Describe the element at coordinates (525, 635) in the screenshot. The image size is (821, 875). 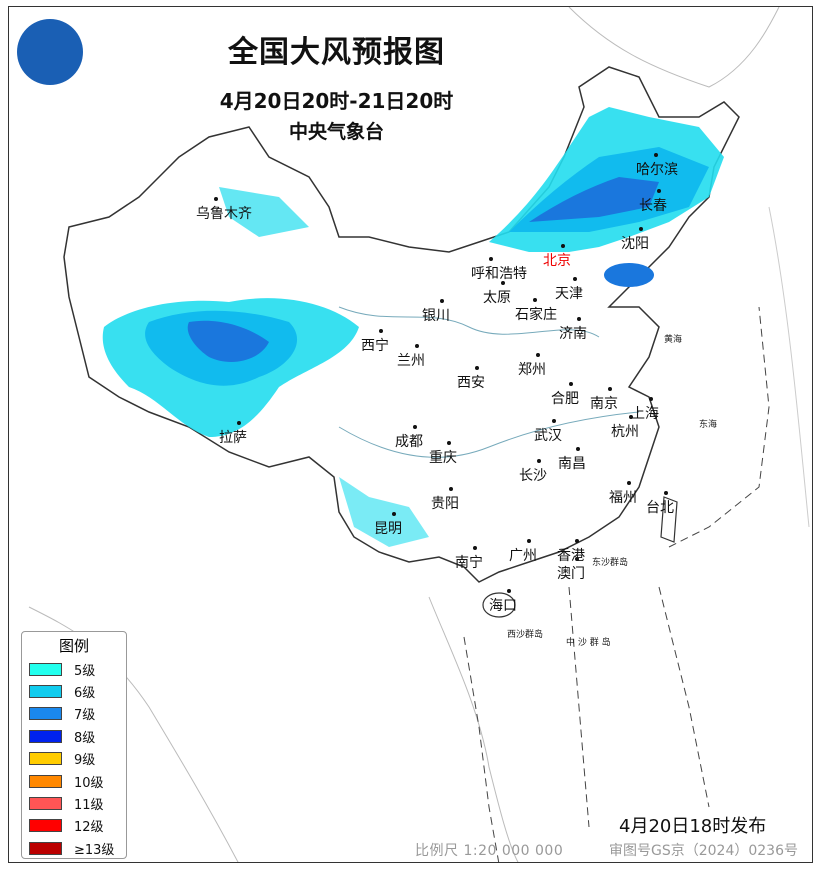
I see `sea-label: 西沙群岛` at that location.